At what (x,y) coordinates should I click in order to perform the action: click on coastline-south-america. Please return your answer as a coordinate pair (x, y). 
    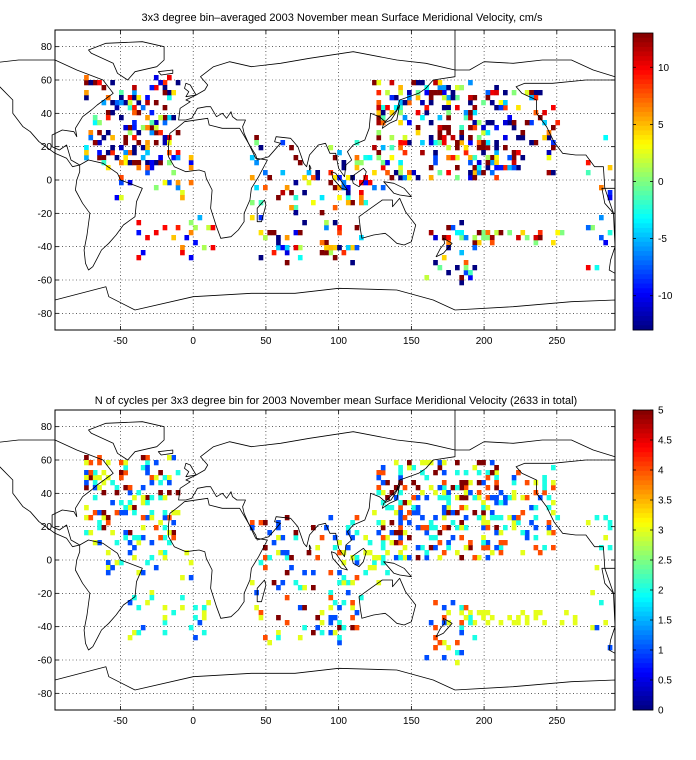
    Looking at the image, I should click on (109, 595).